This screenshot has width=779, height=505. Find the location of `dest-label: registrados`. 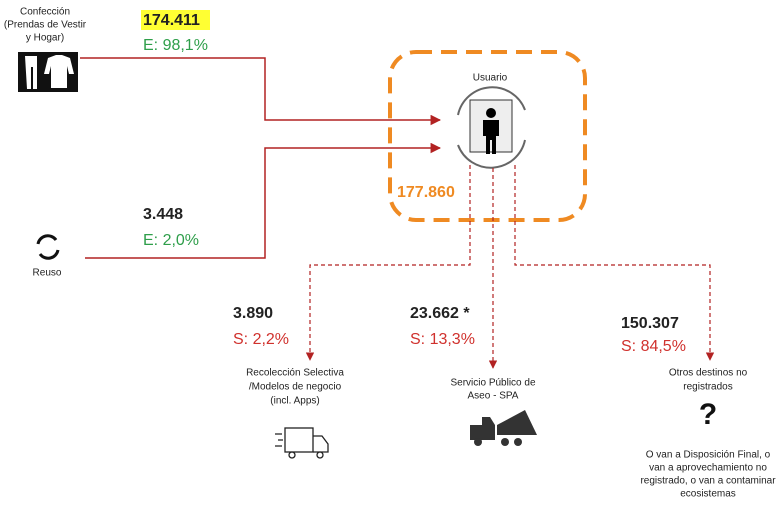

dest-label: registrados is located at coordinates (707, 387).